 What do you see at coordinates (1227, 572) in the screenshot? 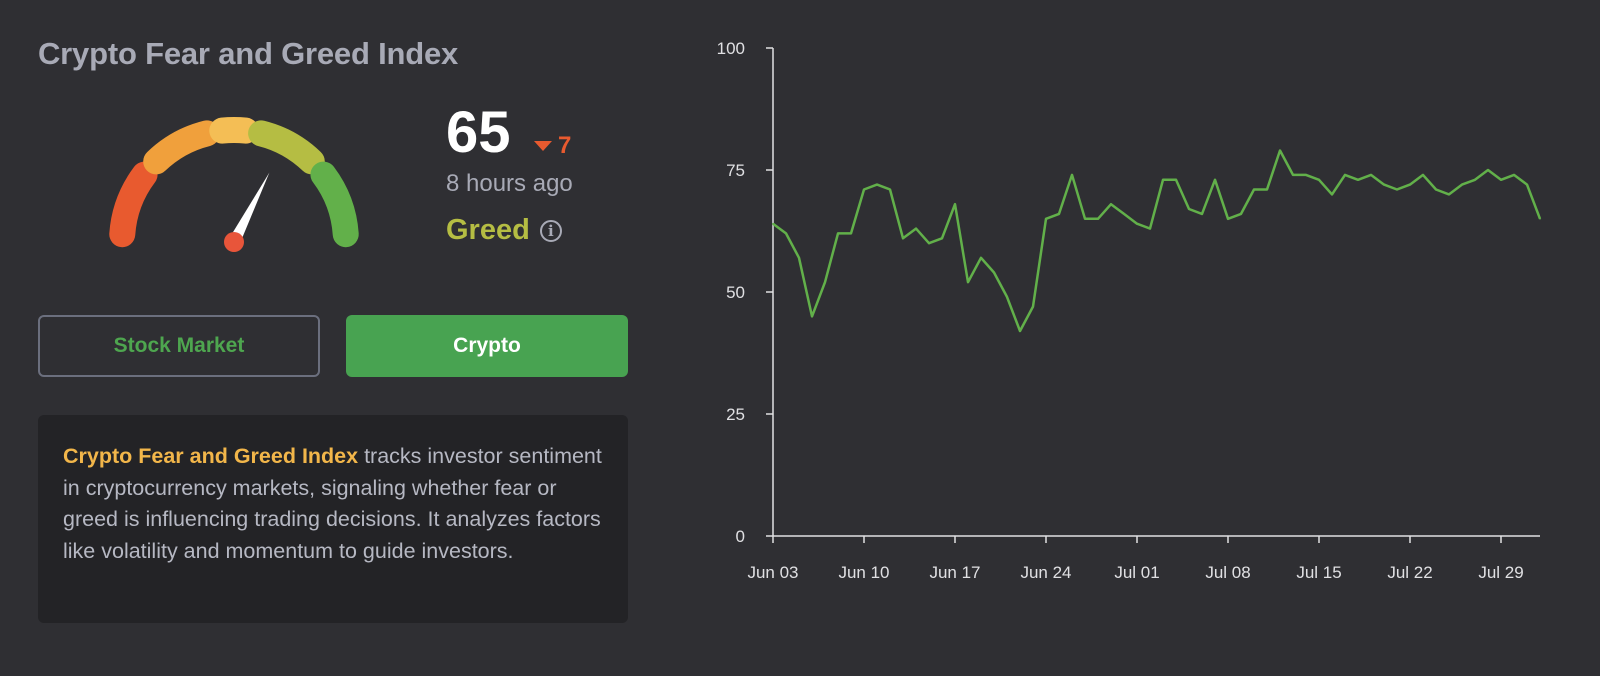
I see `x-tick-label: Jul 08` at bounding box center [1227, 572].